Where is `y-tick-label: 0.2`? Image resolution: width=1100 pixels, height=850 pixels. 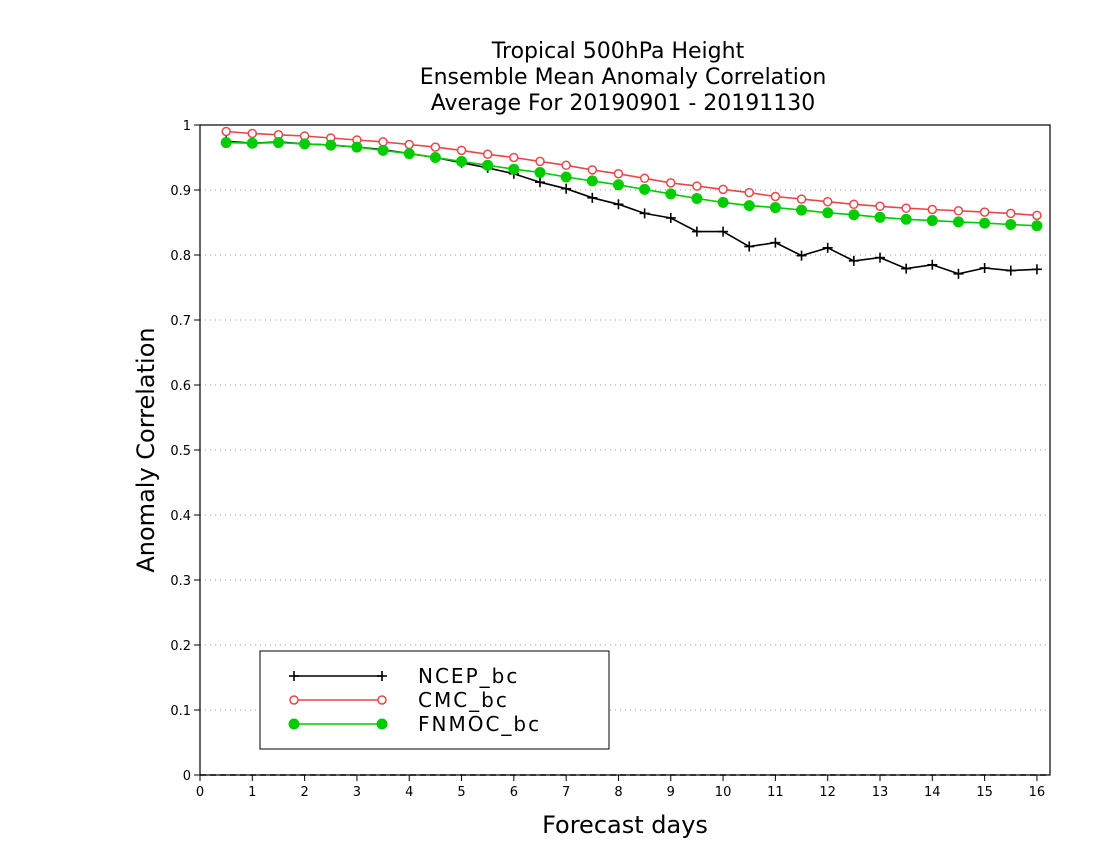
y-tick-label: 0.2 is located at coordinates (180, 646).